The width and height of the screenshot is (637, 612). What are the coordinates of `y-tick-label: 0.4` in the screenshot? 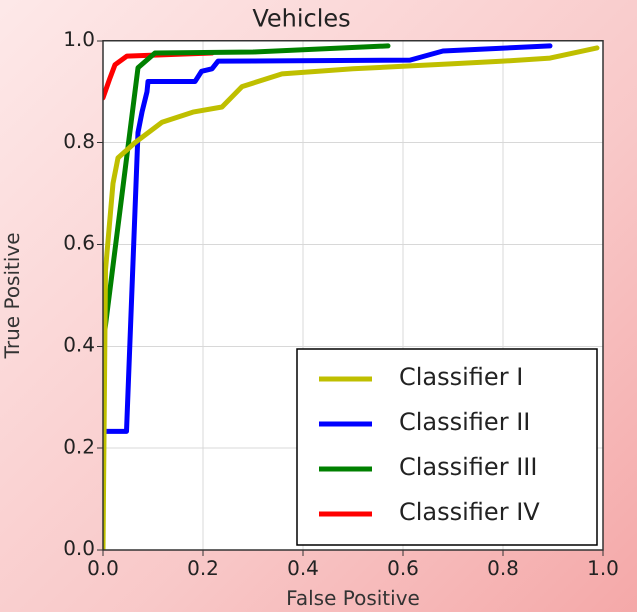 It's located at (79, 344).